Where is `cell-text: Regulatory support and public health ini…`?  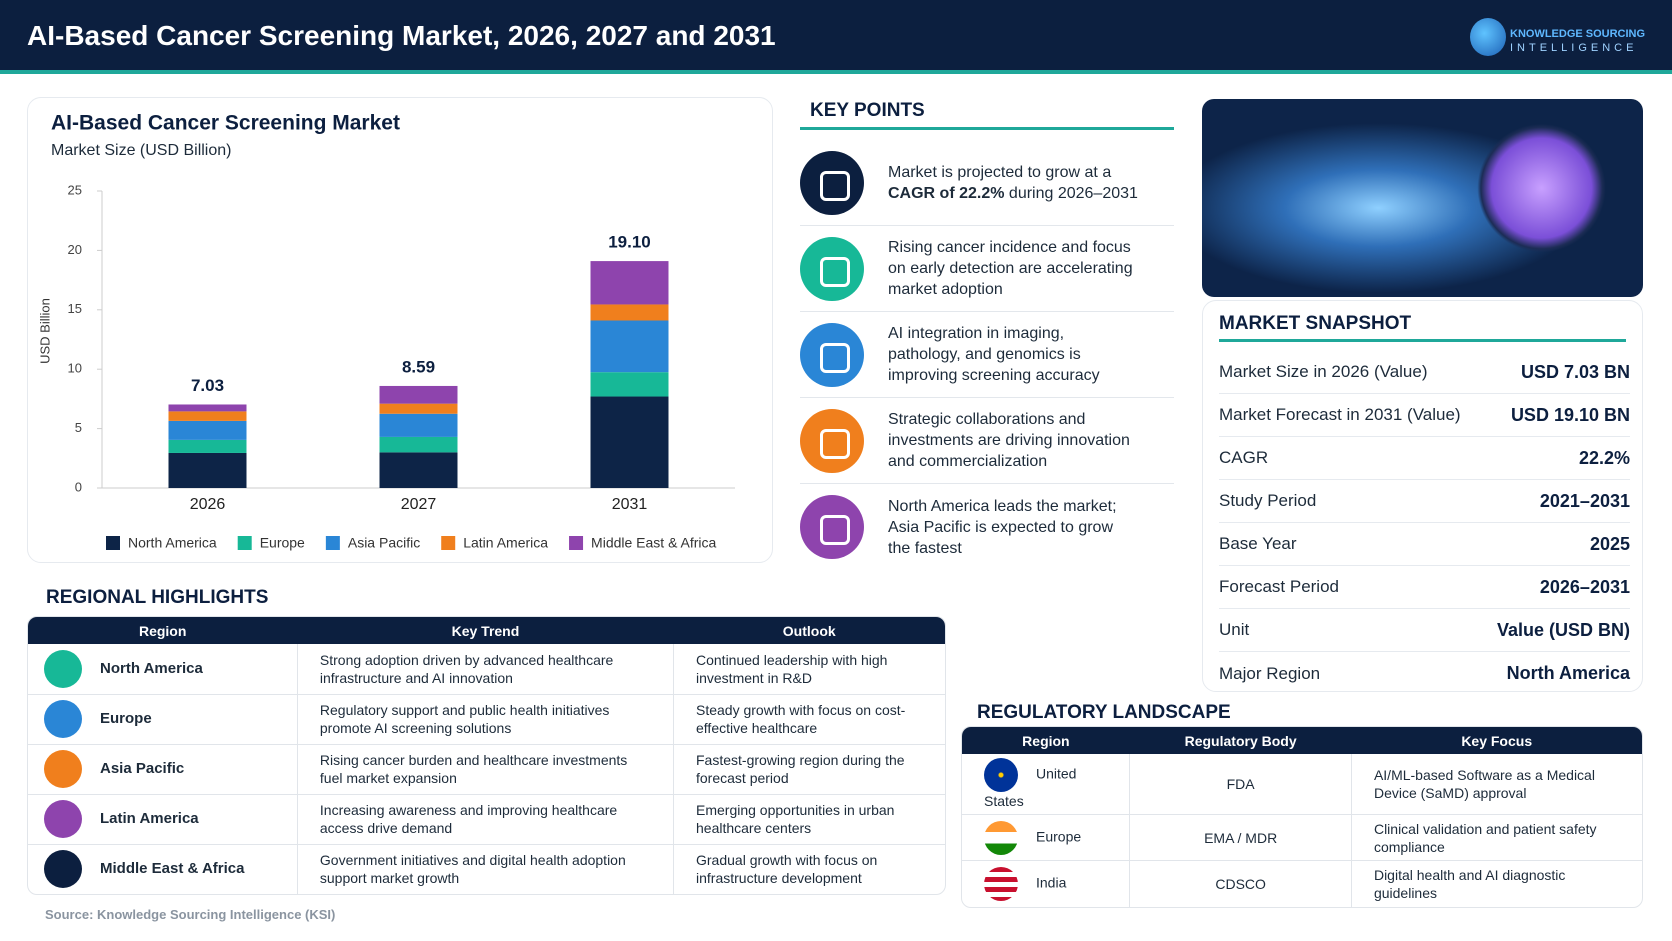 cell-text: Regulatory support and public health ini… is located at coordinates (464, 719).